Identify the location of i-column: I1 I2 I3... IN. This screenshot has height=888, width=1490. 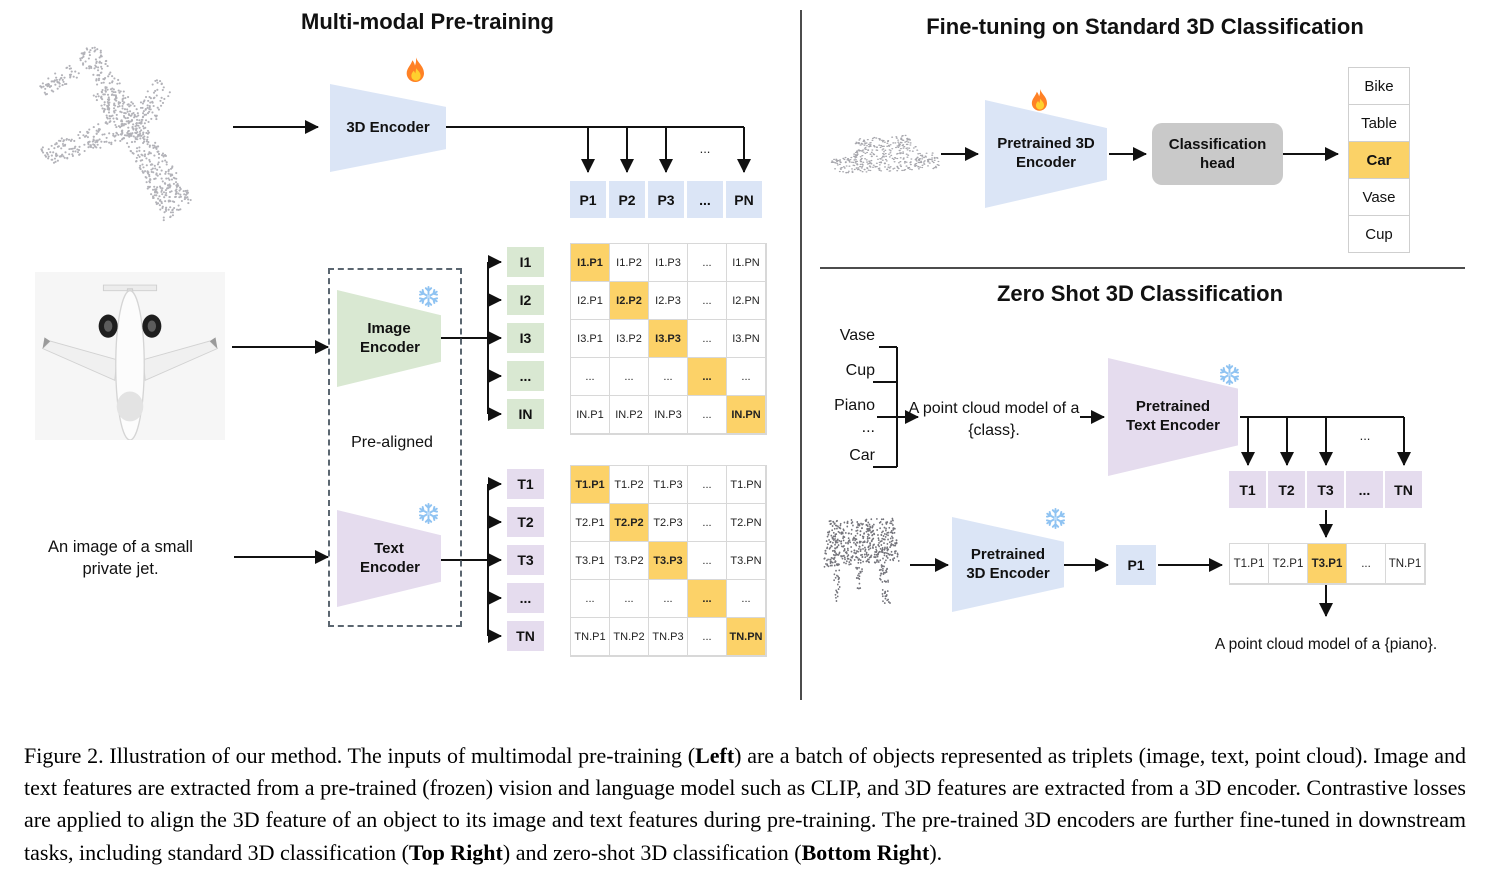
(525, 338).